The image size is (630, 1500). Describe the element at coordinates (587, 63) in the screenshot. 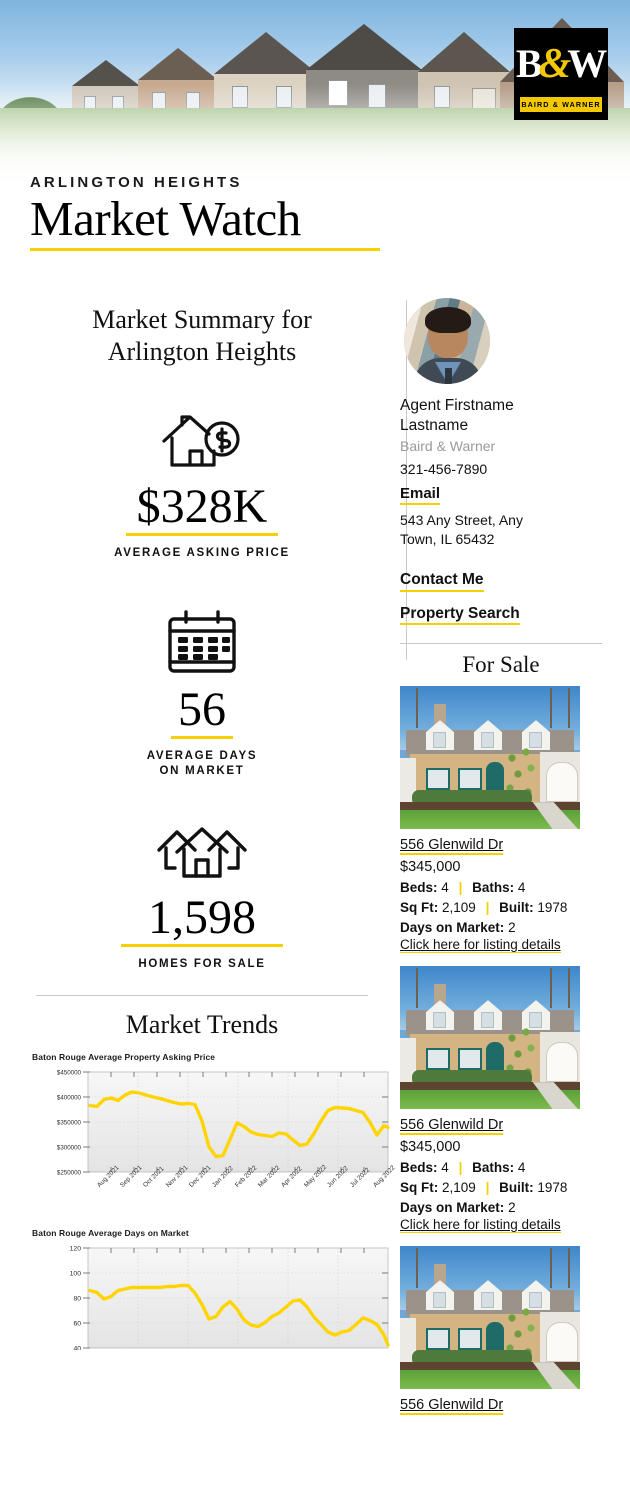

I see `logo-letter-w: W` at that location.